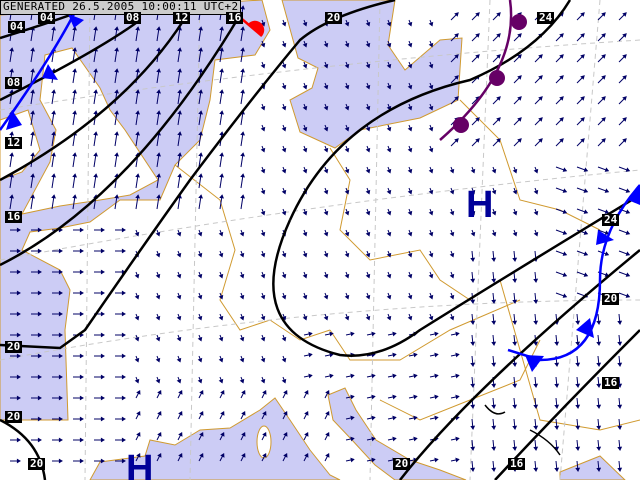 The image size is (640, 480). I want to click on cold-front-triangle-icon, so click(76, 21).